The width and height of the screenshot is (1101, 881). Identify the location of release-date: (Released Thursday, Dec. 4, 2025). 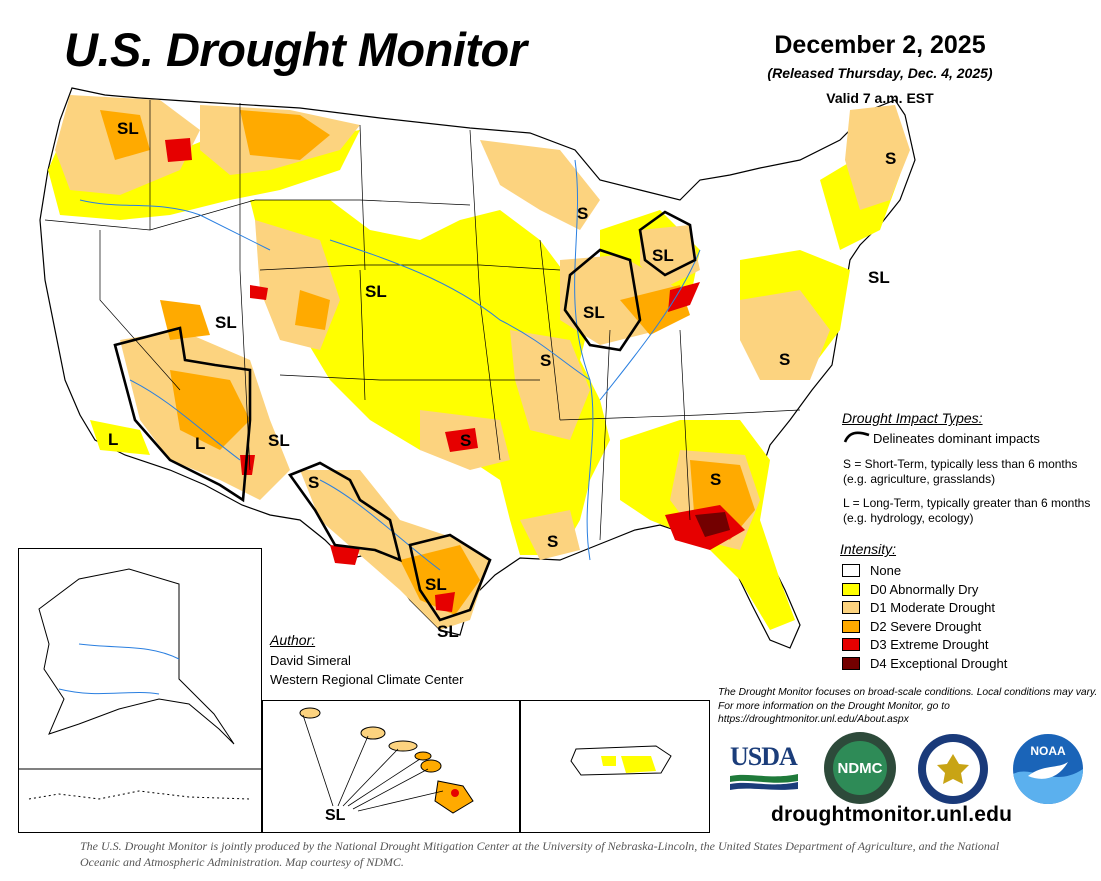
(880, 73).